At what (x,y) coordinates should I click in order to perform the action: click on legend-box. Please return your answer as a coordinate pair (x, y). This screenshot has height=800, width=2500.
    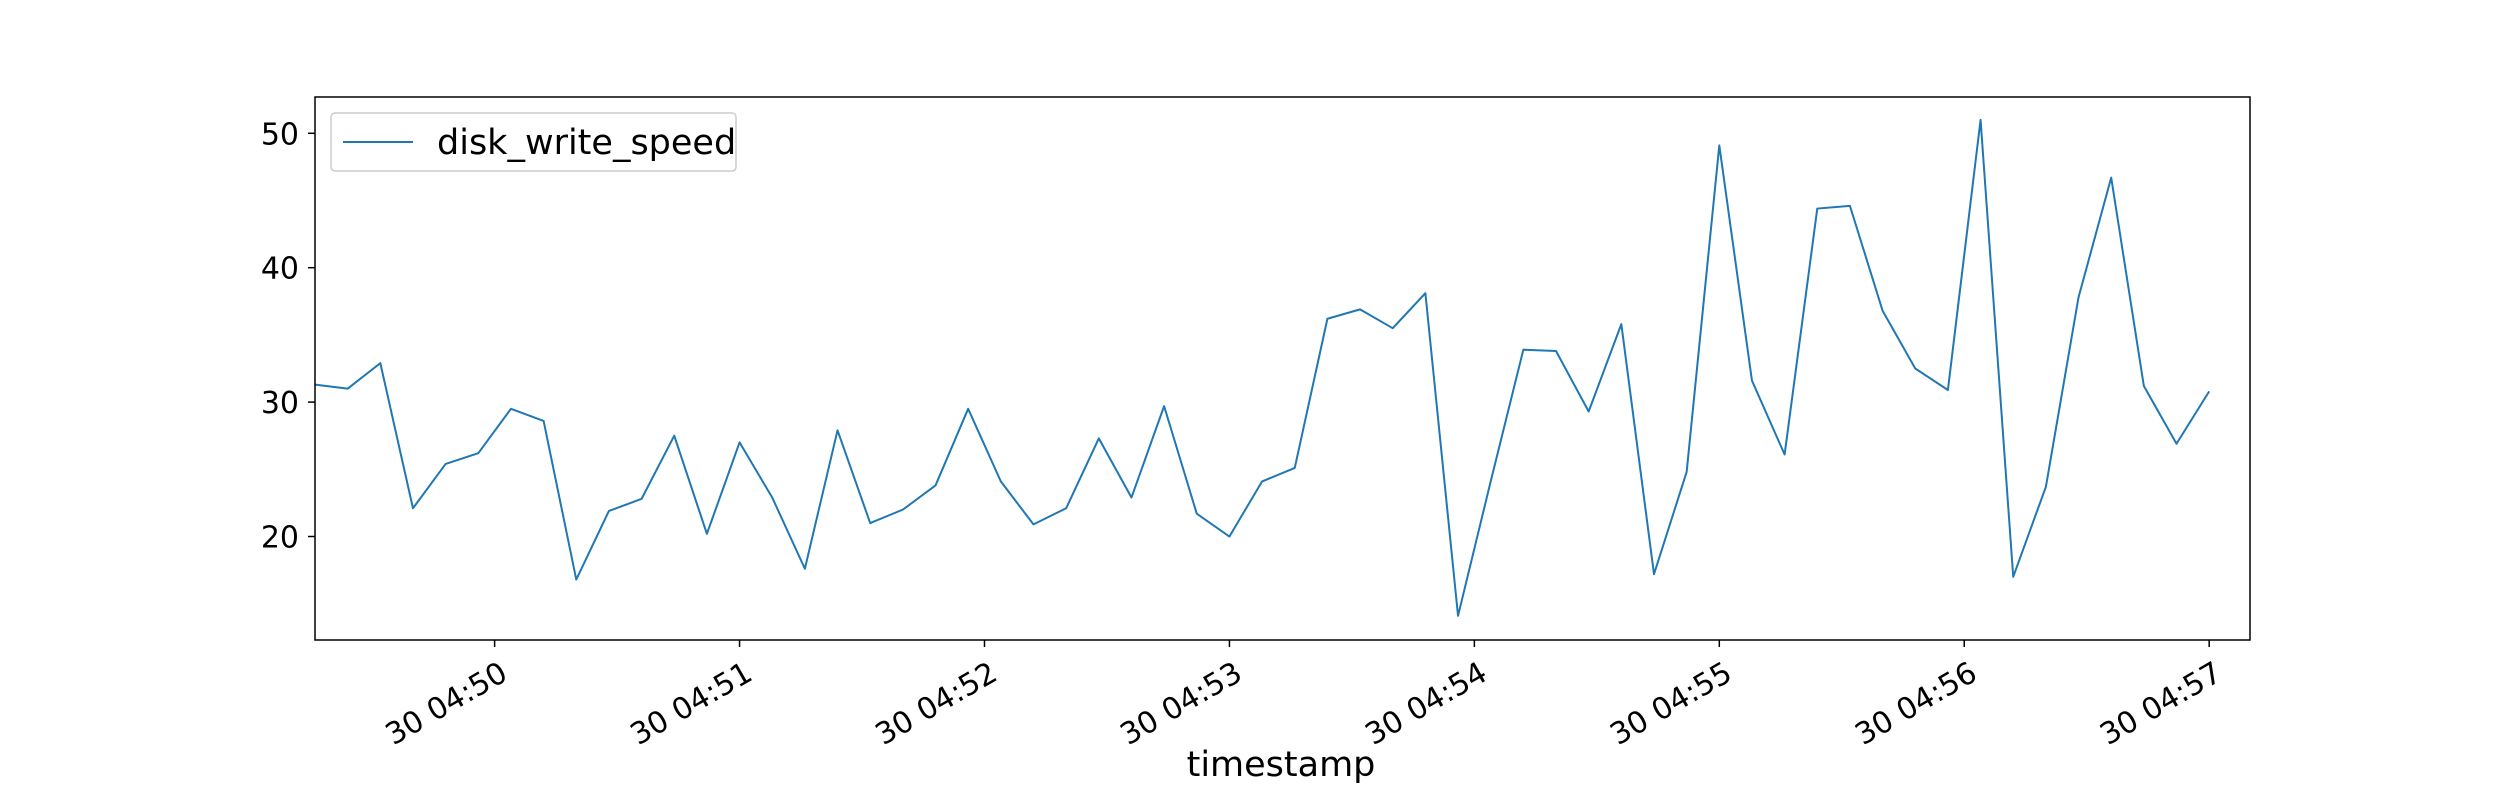
    Looking at the image, I should click on (533, 142).